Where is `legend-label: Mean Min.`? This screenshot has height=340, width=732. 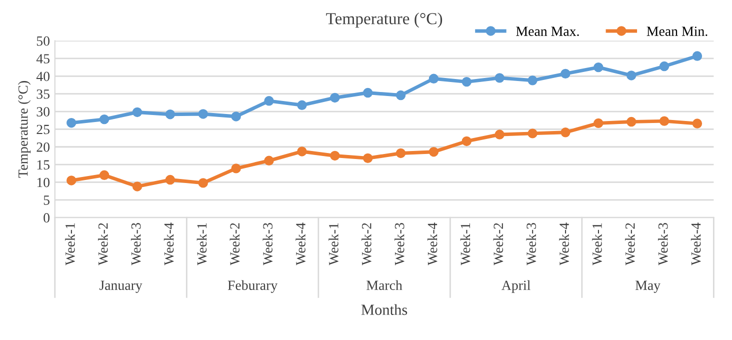
legend-label: Mean Min. is located at coordinates (677, 31).